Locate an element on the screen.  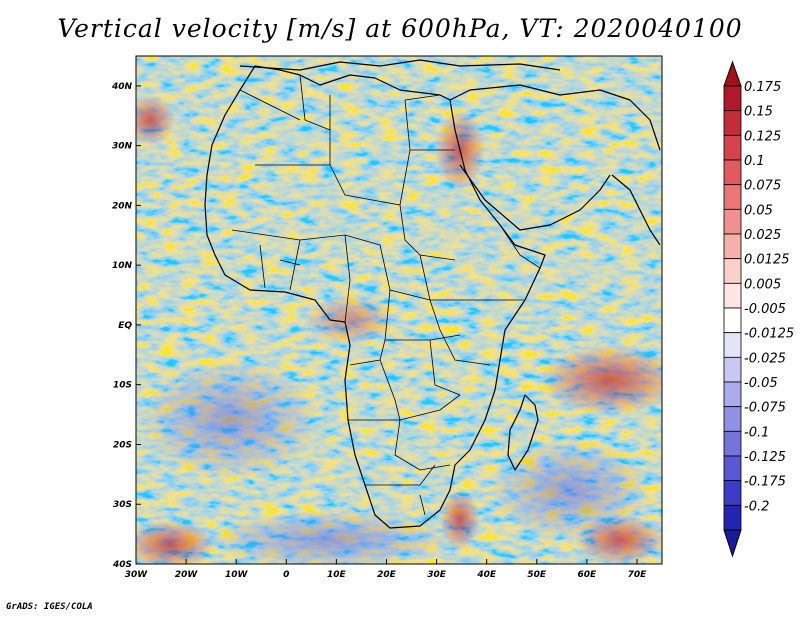
longitude-axis: 30W 20W 10W 0 10E 20E 30E 40E 50E 60E 70E is located at coordinates (386, 569).